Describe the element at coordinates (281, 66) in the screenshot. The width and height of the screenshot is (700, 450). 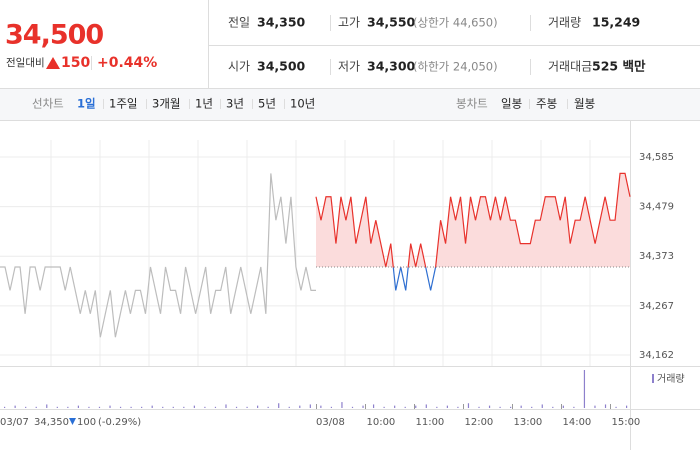
I see `stat-value: 34,500` at that location.